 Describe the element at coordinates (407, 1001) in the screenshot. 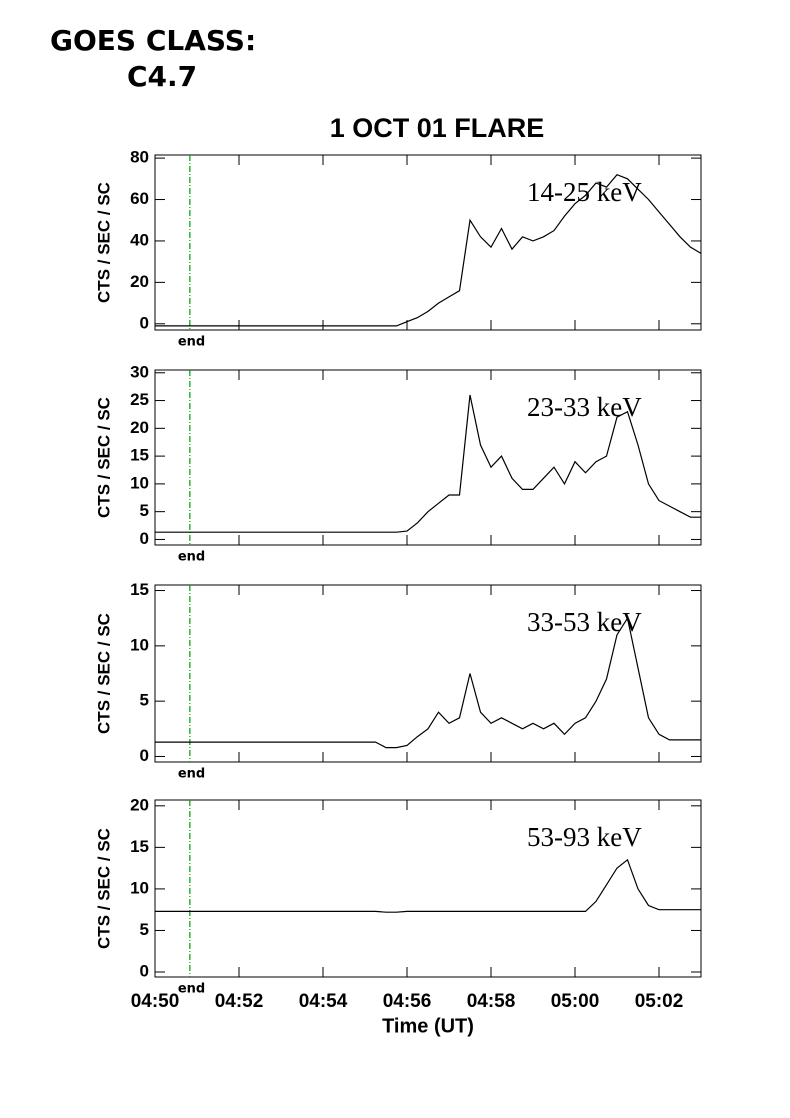

I see `x-tick-label: 04:56` at that location.